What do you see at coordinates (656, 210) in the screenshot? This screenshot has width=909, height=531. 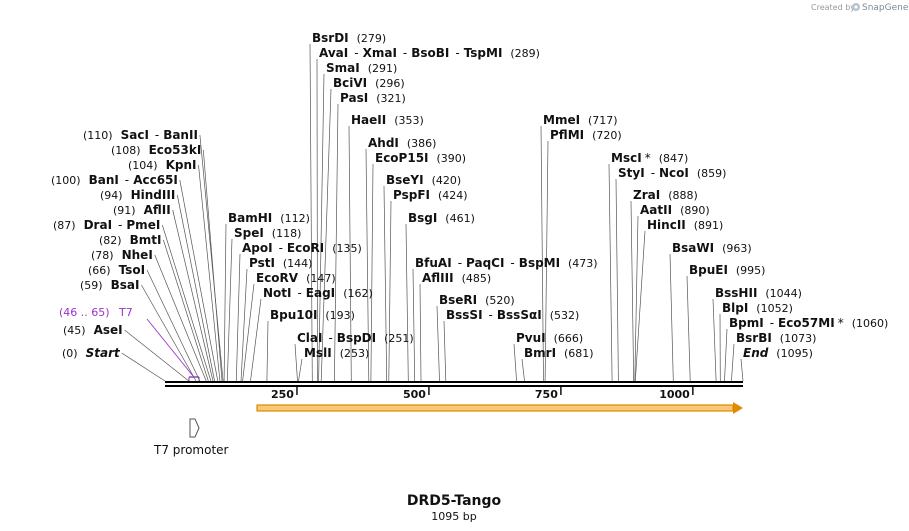 I see `enzyme-name: AatII` at bounding box center [656, 210].